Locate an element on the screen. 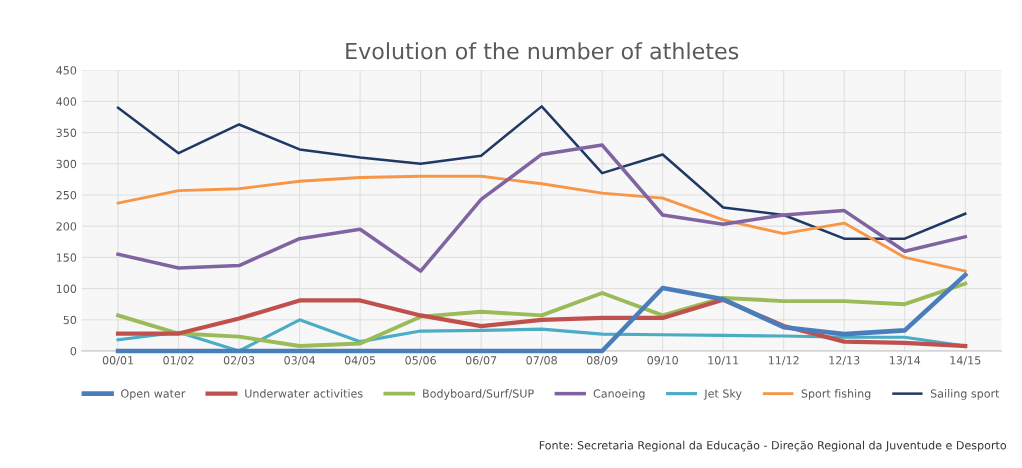 The height and width of the screenshot is (468, 1022). legend-label: Canoeing is located at coordinates (619, 394).